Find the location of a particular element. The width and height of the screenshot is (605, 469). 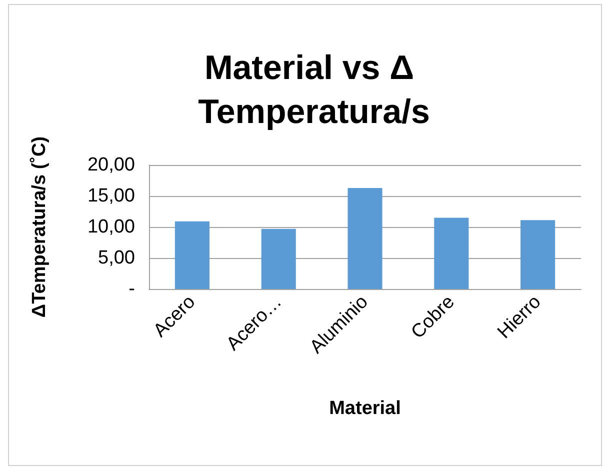

y-tick-label: 15,00 is located at coordinates (111, 196).